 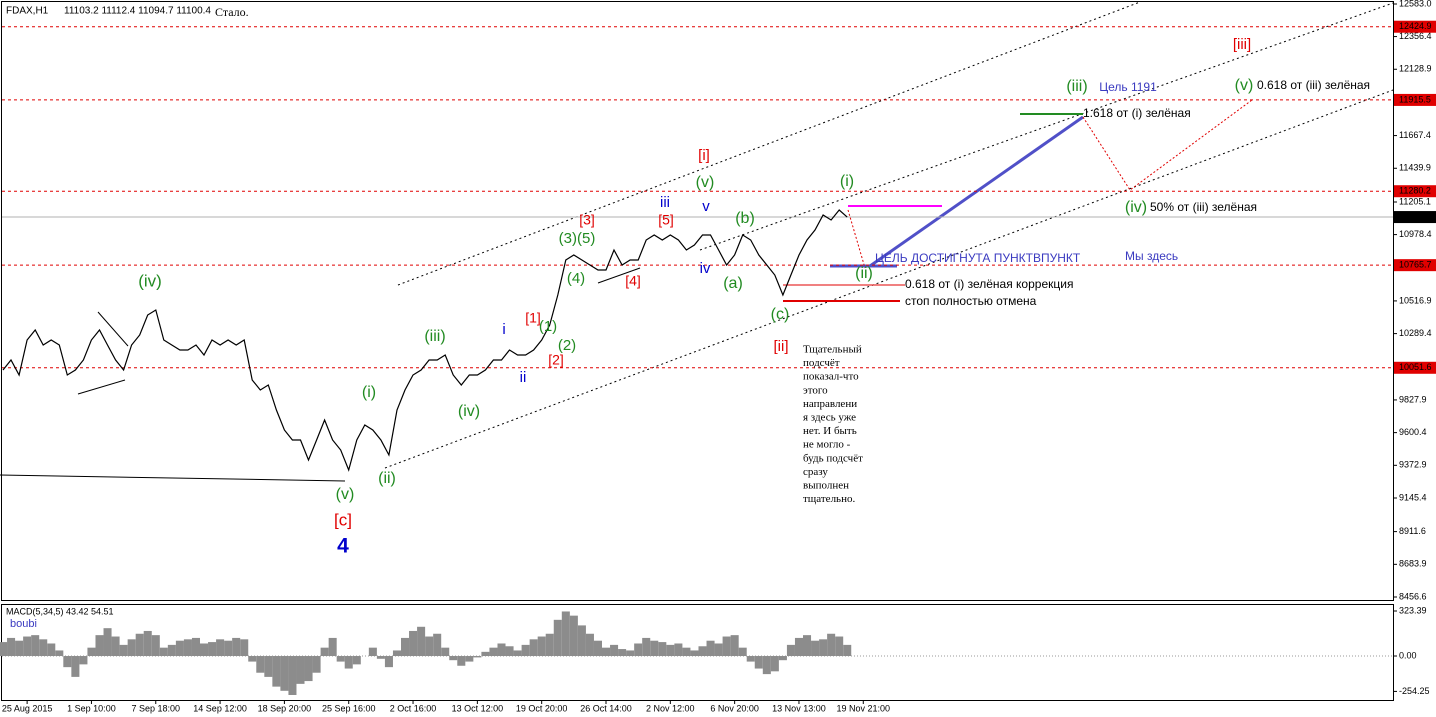 What do you see at coordinates (349, 708) in the screenshot?
I see `x-tick-label: 25 Sep 16:00` at bounding box center [349, 708].